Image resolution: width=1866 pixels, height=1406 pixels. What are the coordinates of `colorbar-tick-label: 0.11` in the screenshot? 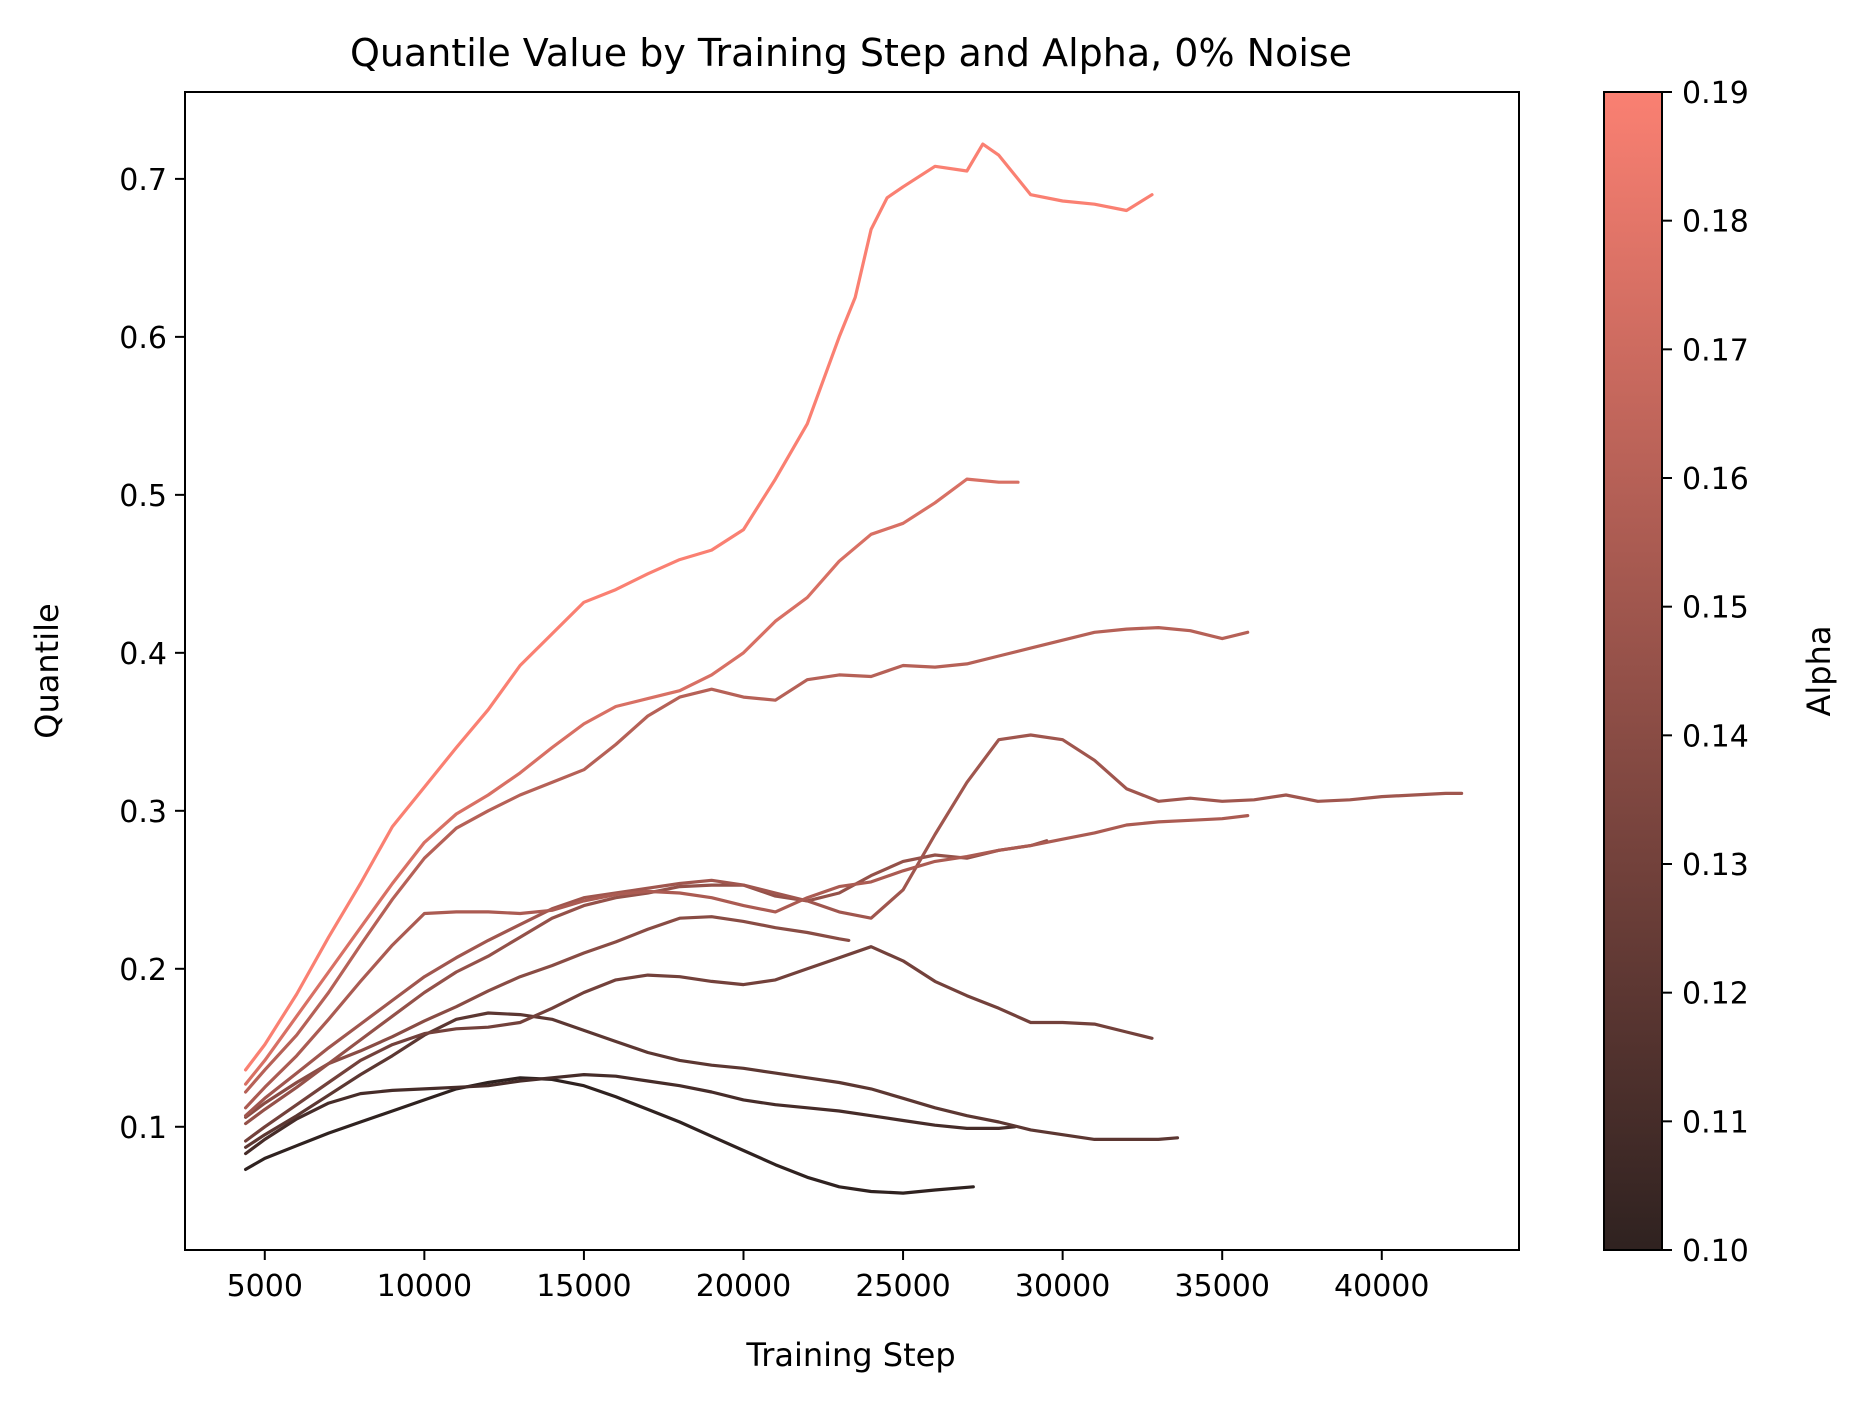 It's located at (1715, 1122).